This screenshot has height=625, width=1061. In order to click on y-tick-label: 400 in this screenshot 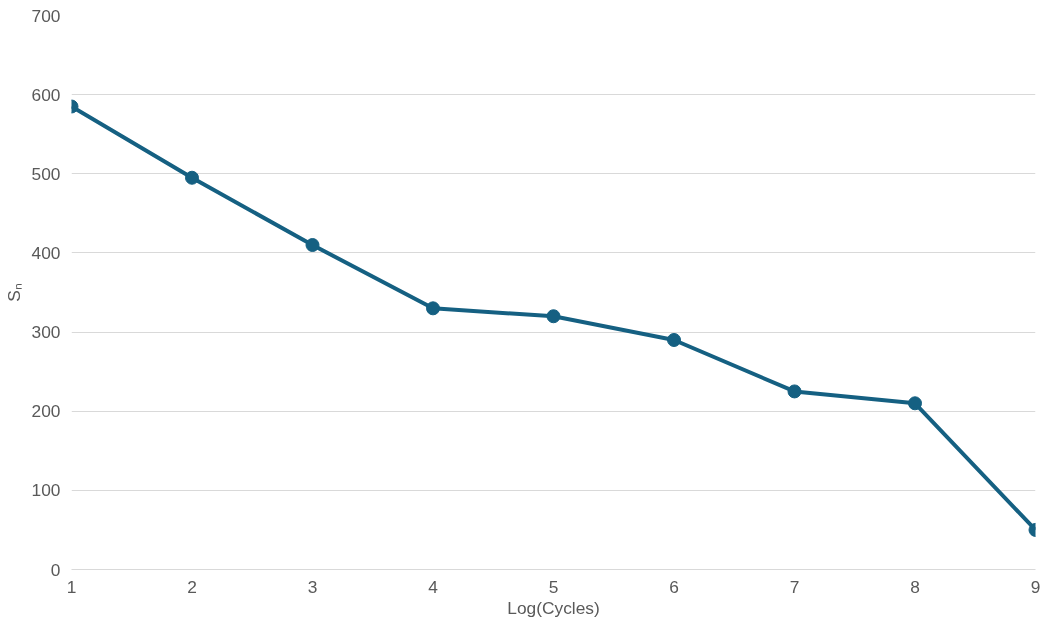, I will do `click(46, 252)`.